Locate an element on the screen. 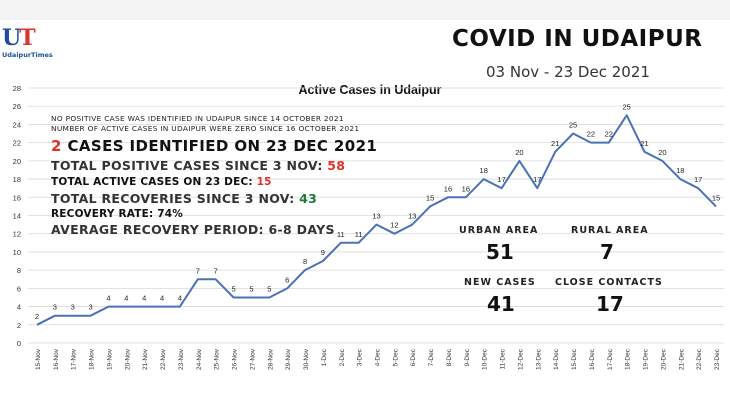 This screenshot has height=420, width=730. y-tick-label: 26 is located at coordinates (17, 106).